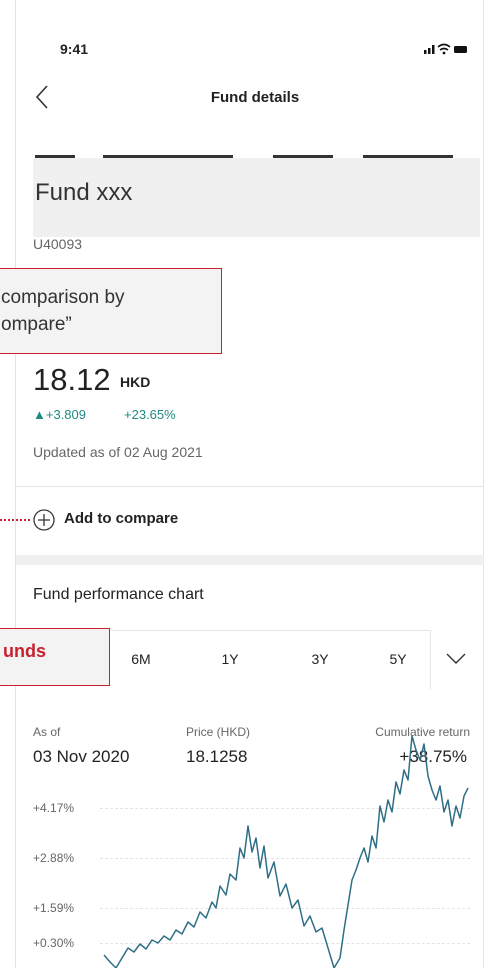  I want to click on status-icons, so click(445, 49).